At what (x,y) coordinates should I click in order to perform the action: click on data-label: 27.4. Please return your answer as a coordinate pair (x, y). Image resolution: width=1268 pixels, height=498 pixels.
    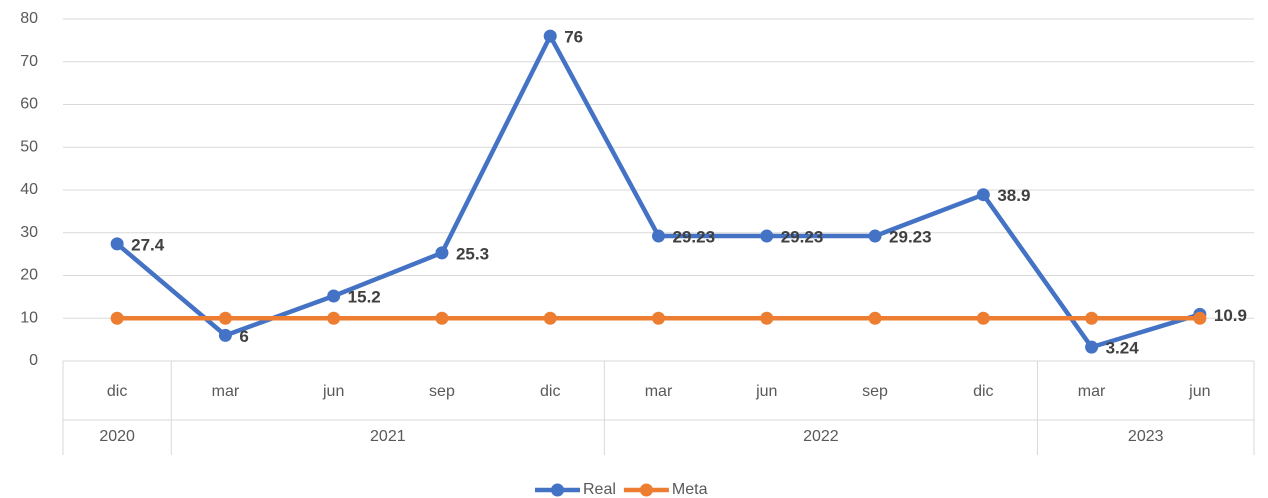
    Looking at the image, I should click on (148, 244).